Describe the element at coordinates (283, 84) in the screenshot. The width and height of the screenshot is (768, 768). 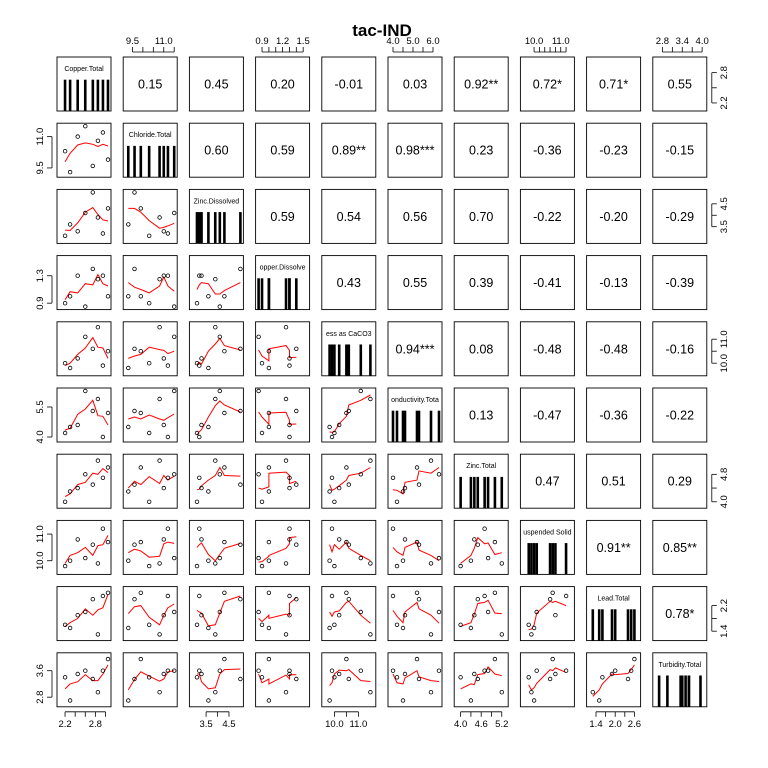
I see `panel-0-3: 0.20` at that location.